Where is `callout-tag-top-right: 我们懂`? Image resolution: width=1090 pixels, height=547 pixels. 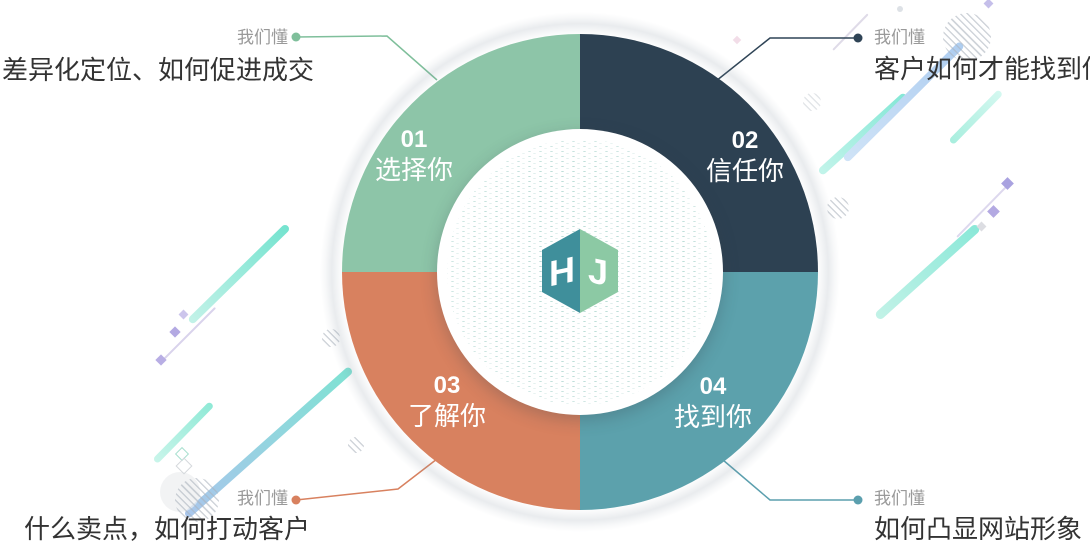
callout-tag-top-right: 我们懂 is located at coordinates (899, 37).